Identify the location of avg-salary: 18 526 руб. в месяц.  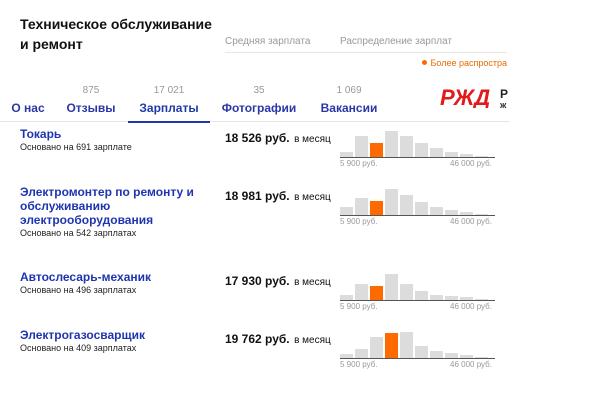
(278, 138).